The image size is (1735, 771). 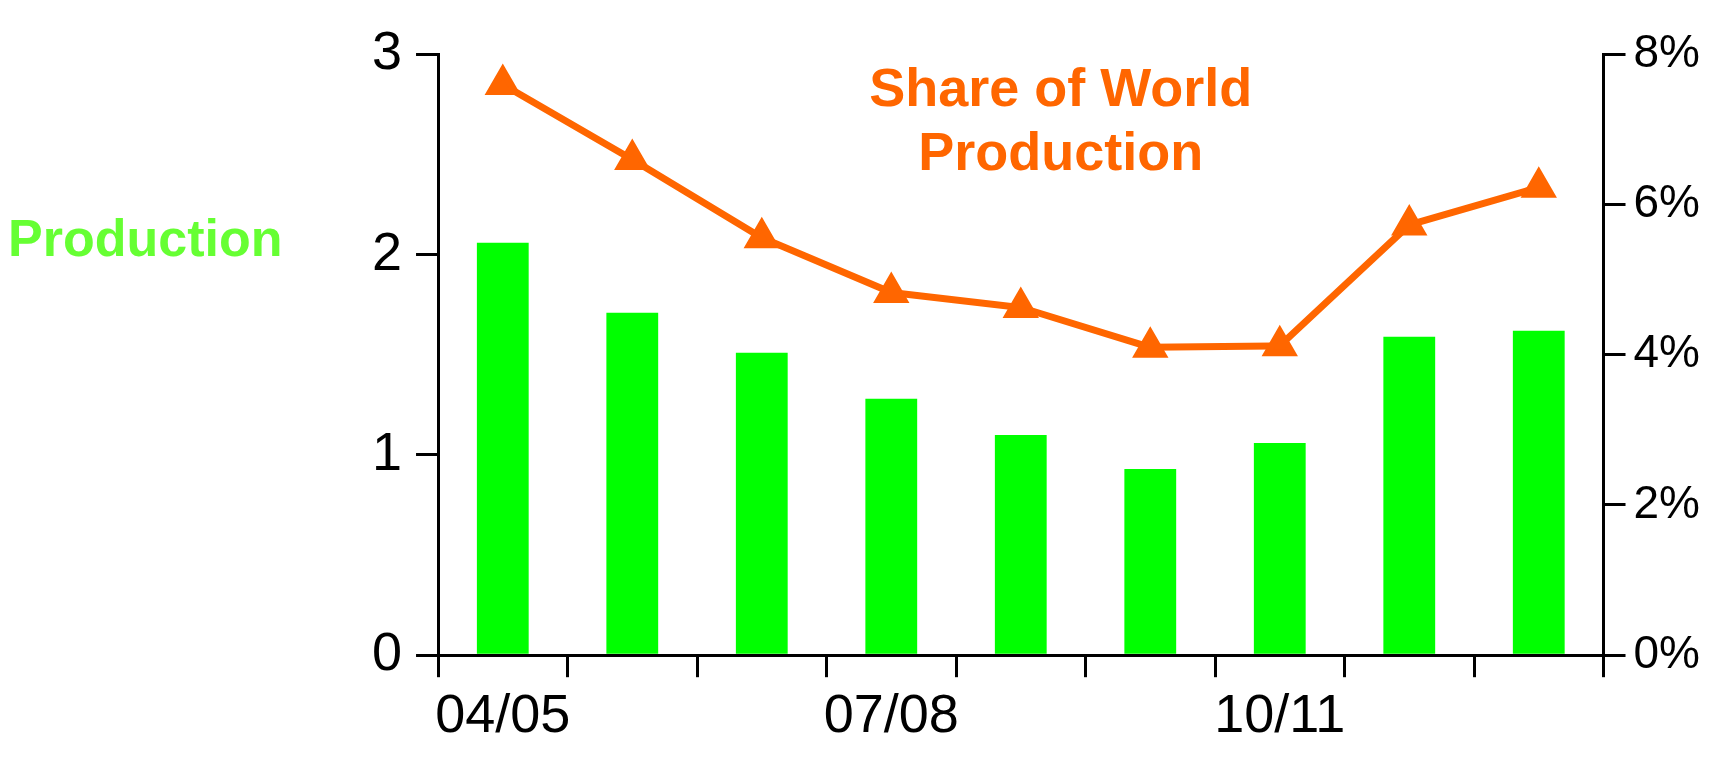 I want to click on x-tick-label: 07/08, so click(x=891, y=713).